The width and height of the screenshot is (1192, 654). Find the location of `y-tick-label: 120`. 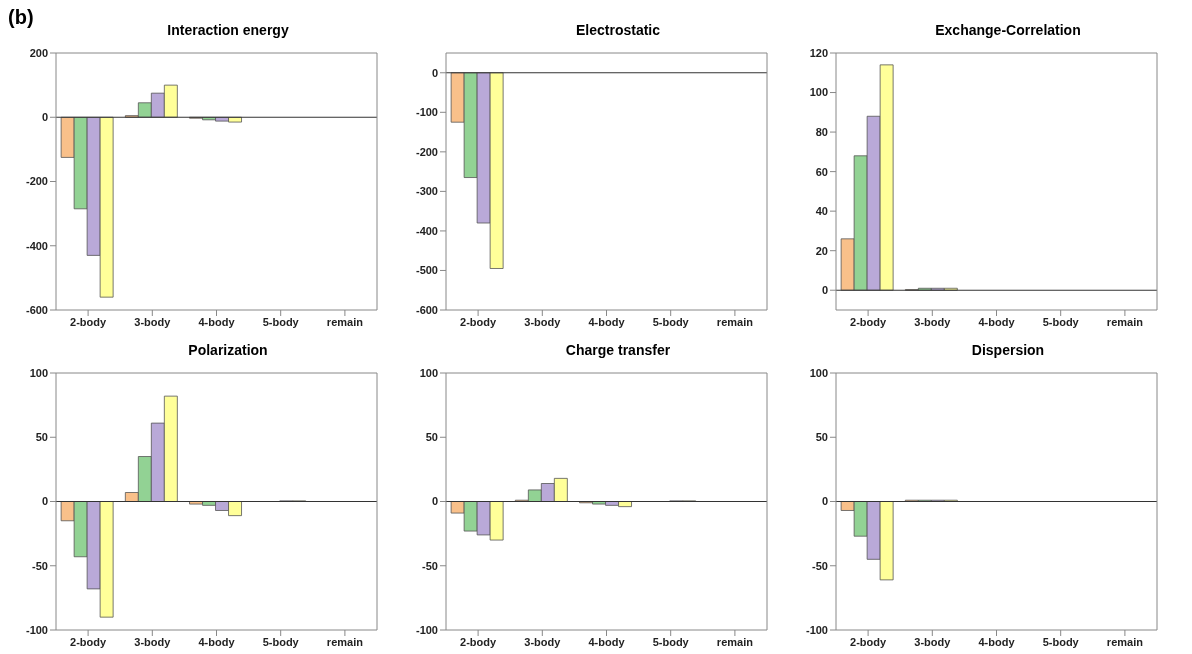

y-tick-label: 120 is located at coordinates (818, 52).